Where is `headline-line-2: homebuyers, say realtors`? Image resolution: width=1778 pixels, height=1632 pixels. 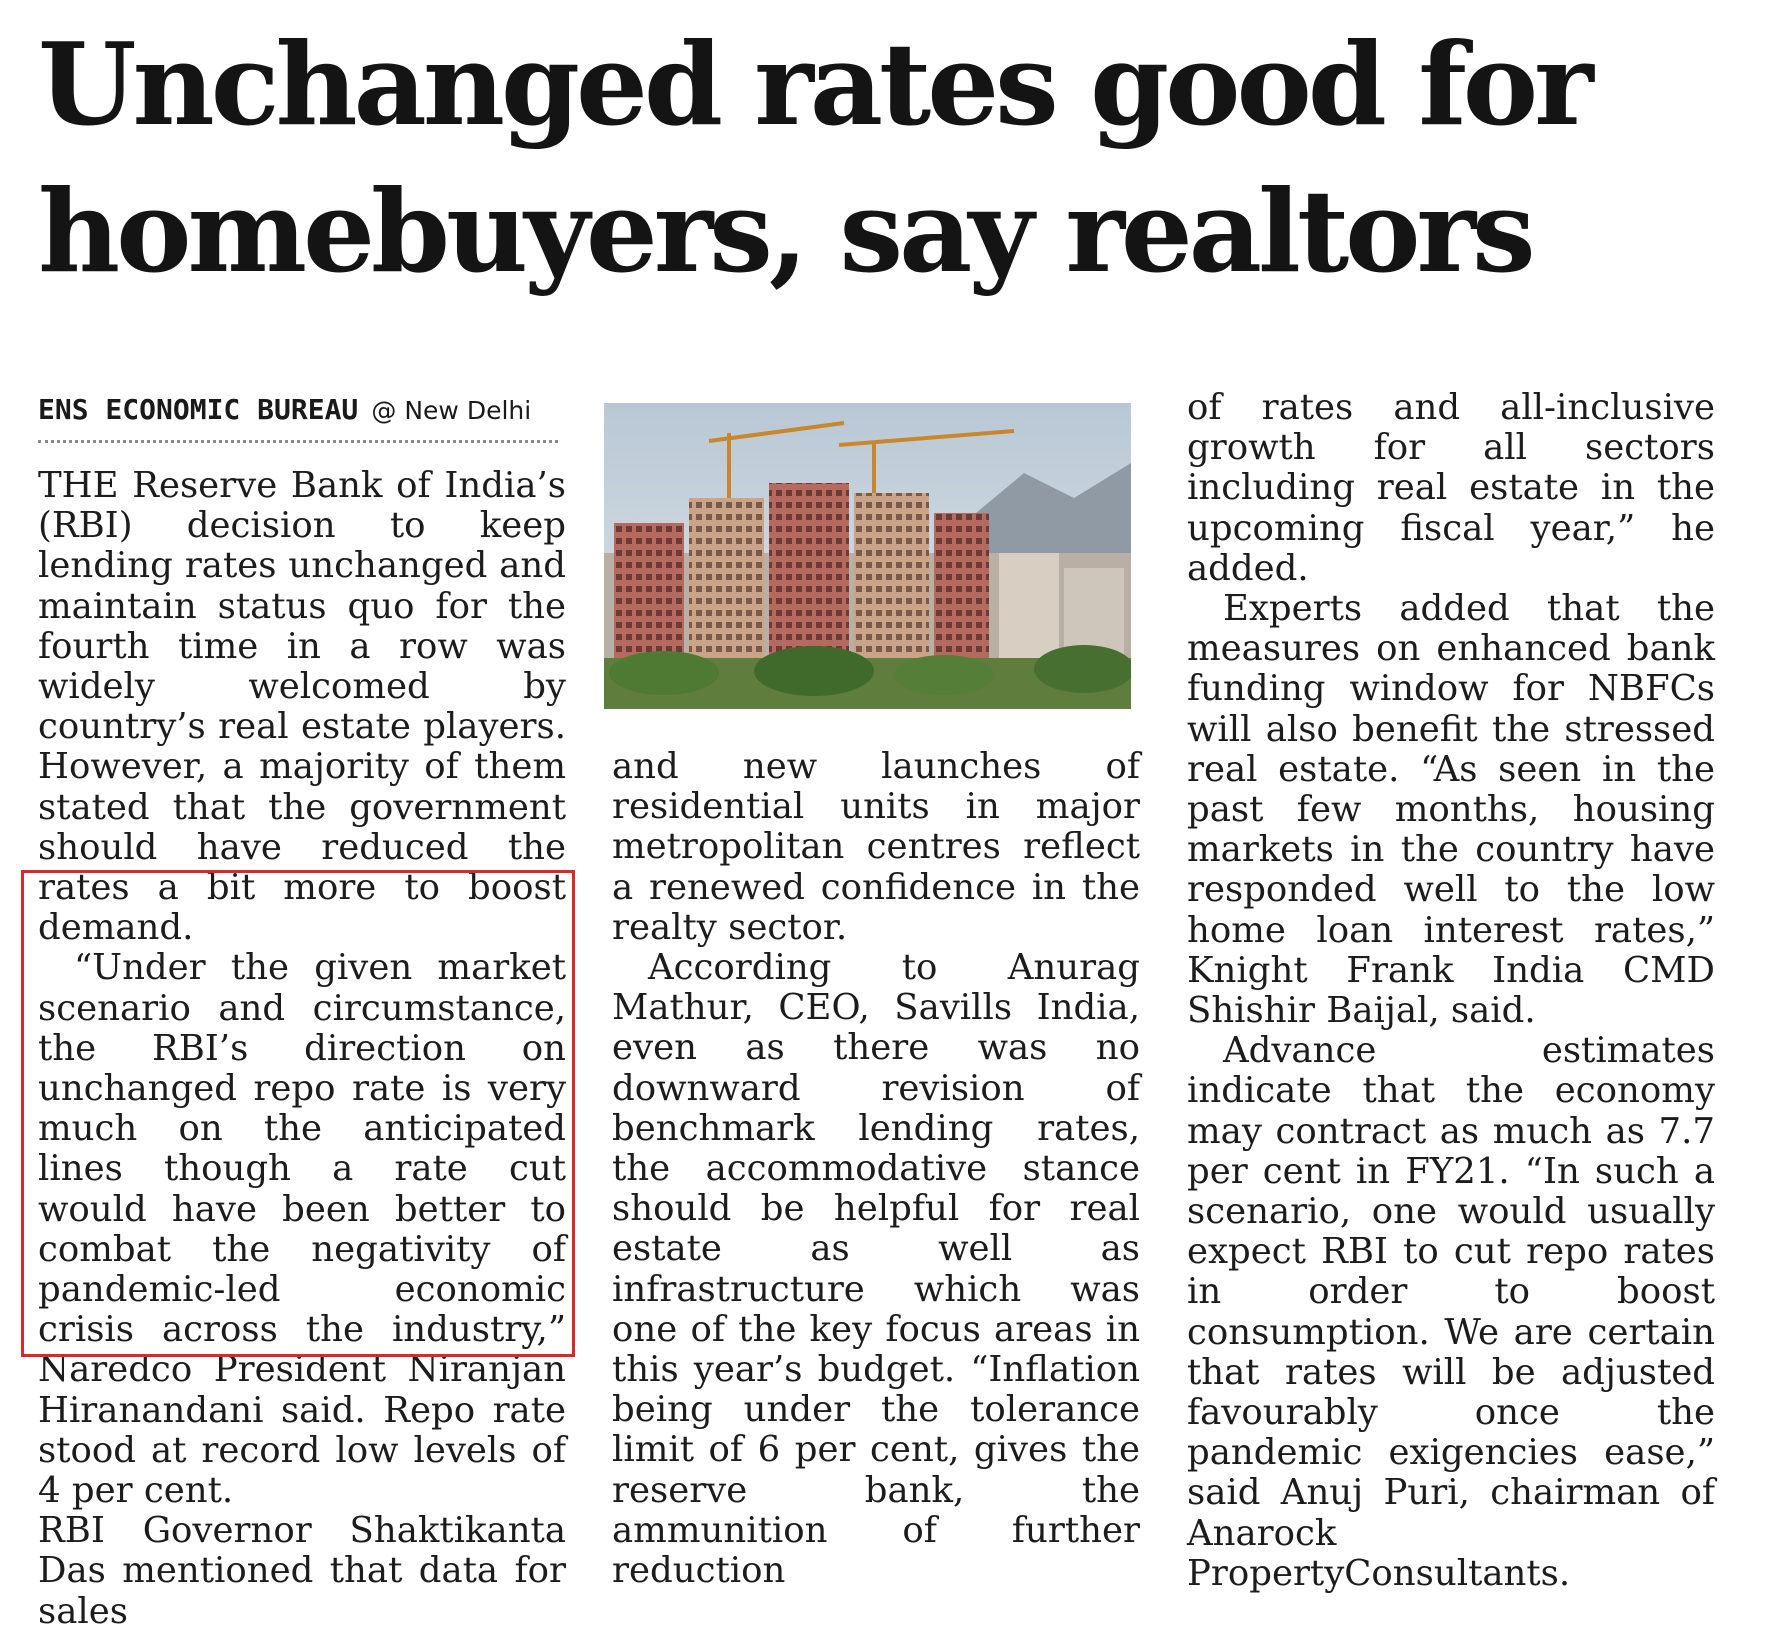
headline-line-2: homebuyers, say realtors is located at coordinates (787, 231).